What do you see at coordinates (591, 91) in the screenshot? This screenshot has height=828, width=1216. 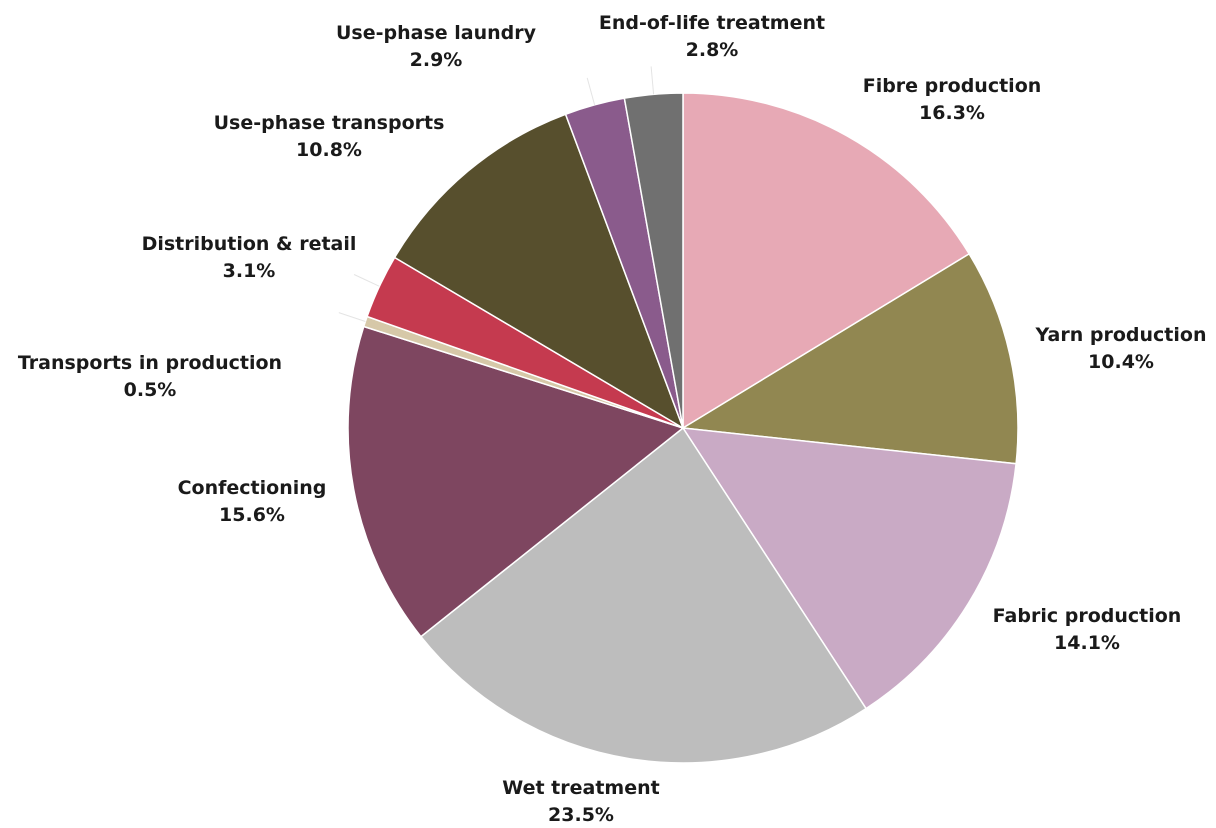 I see `leader-line-use-phase-laundry` at bounding box center [591, 91].